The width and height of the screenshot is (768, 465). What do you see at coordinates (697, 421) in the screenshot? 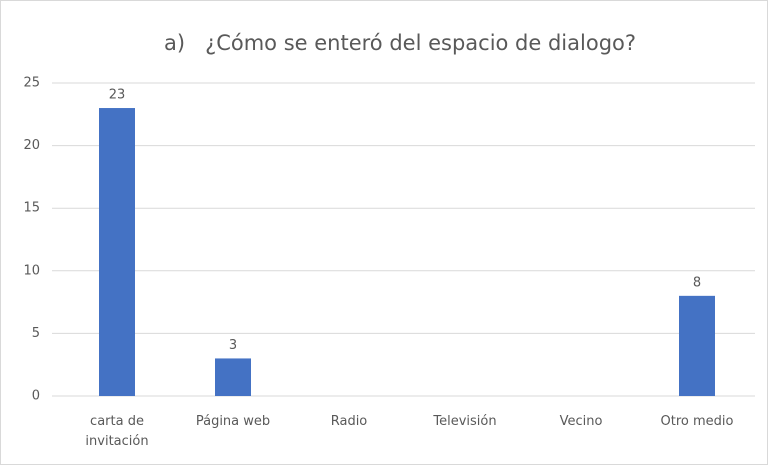
I see `x-tick-label: Otro medio` at bounding box center [697, 421].